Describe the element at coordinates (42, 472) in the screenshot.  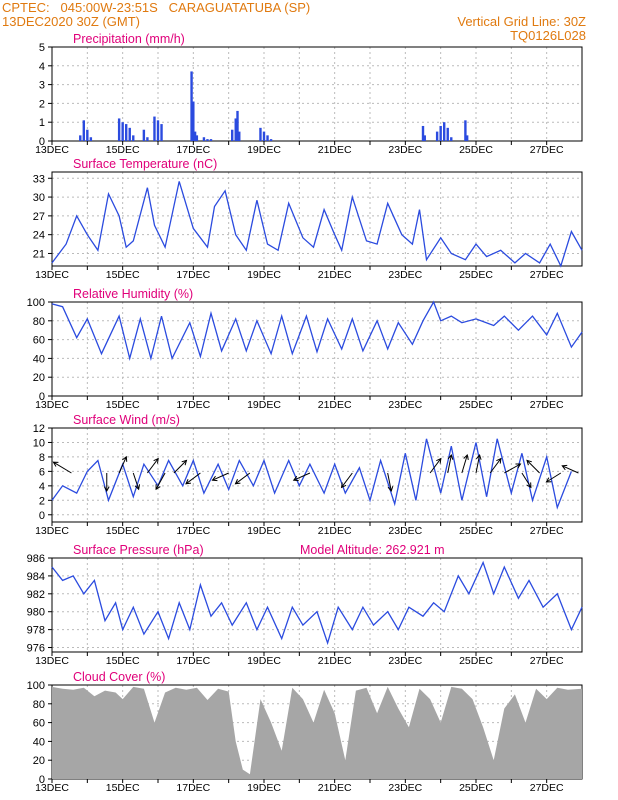
I see `y-tick-label: 6` at that location.